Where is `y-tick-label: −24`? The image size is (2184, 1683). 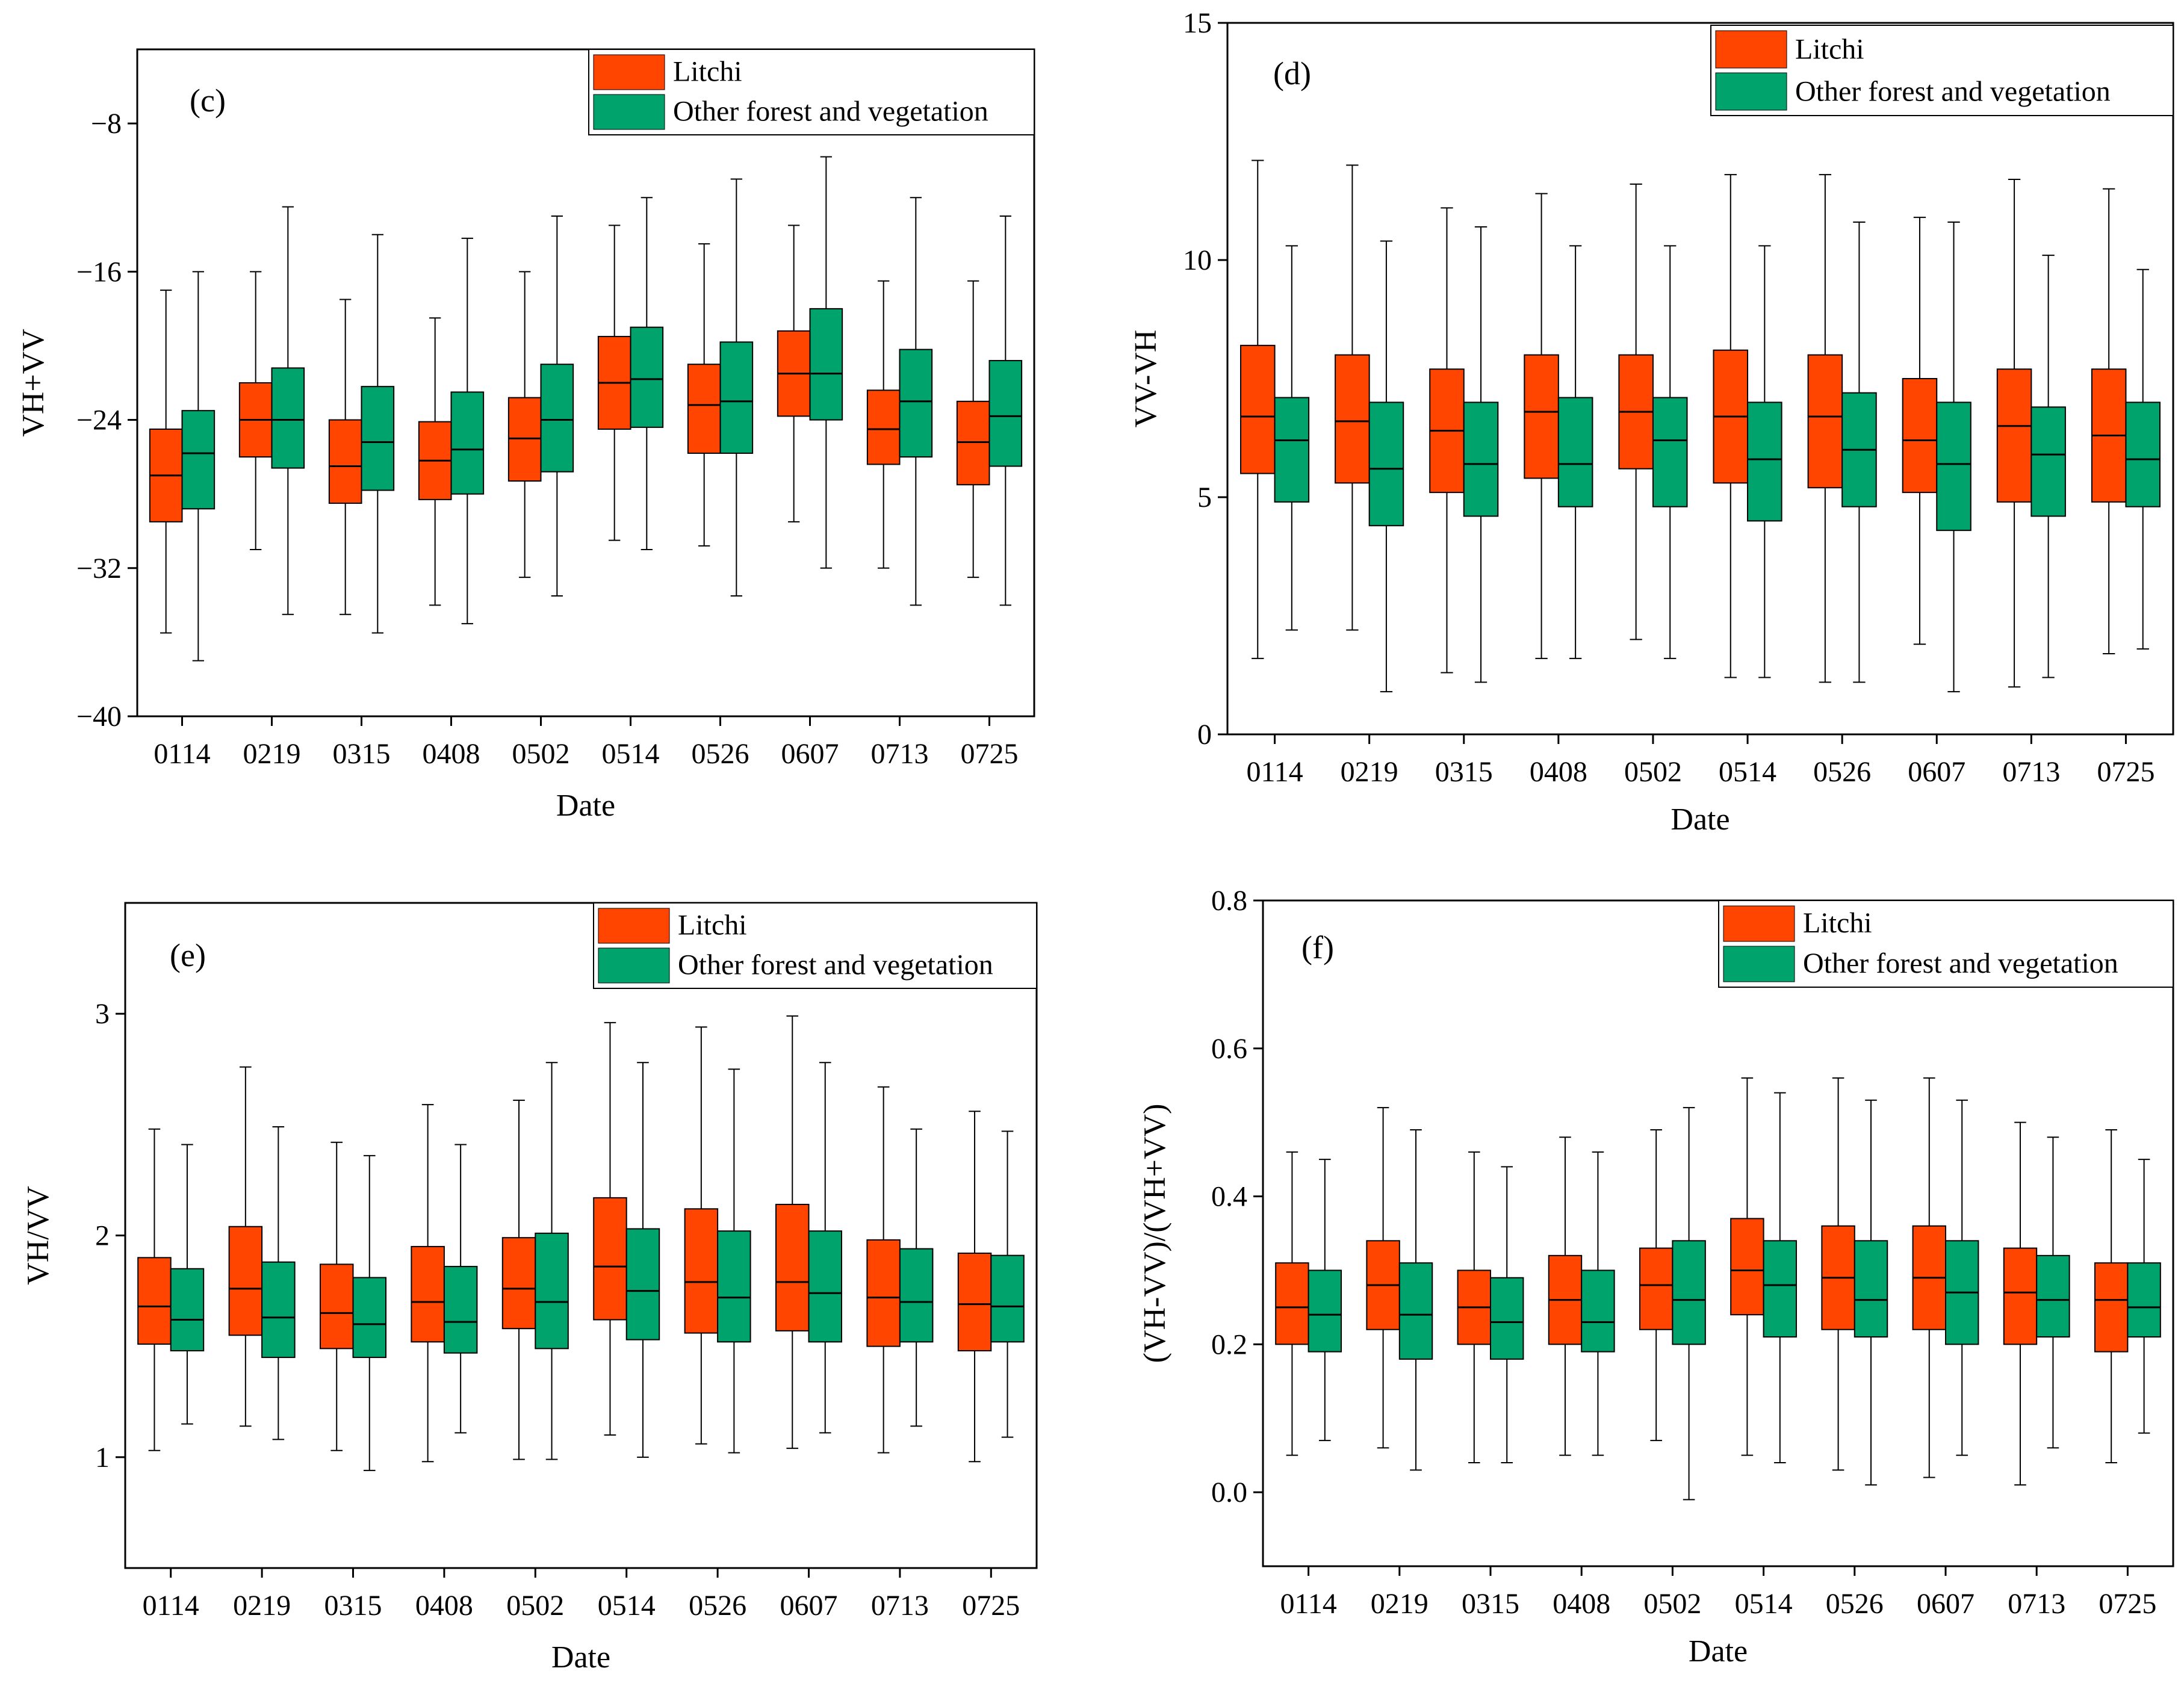 y-tick-label: −24 is located at coordinates (99, 420).